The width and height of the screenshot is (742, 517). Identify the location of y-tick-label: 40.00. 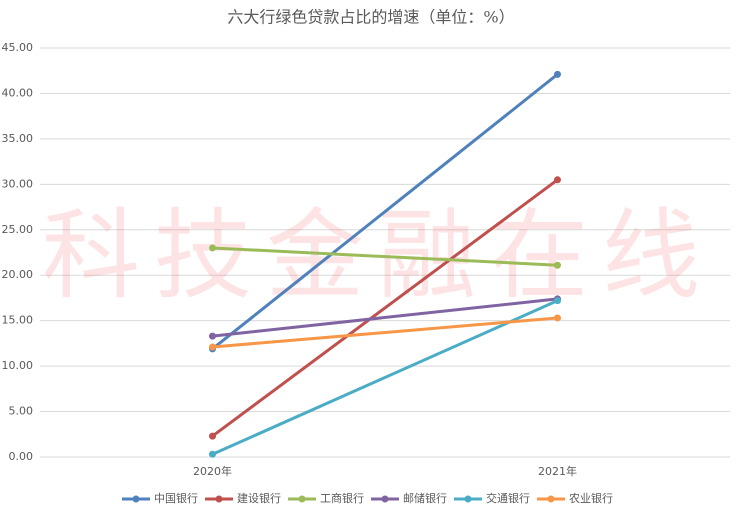
(18, 92).